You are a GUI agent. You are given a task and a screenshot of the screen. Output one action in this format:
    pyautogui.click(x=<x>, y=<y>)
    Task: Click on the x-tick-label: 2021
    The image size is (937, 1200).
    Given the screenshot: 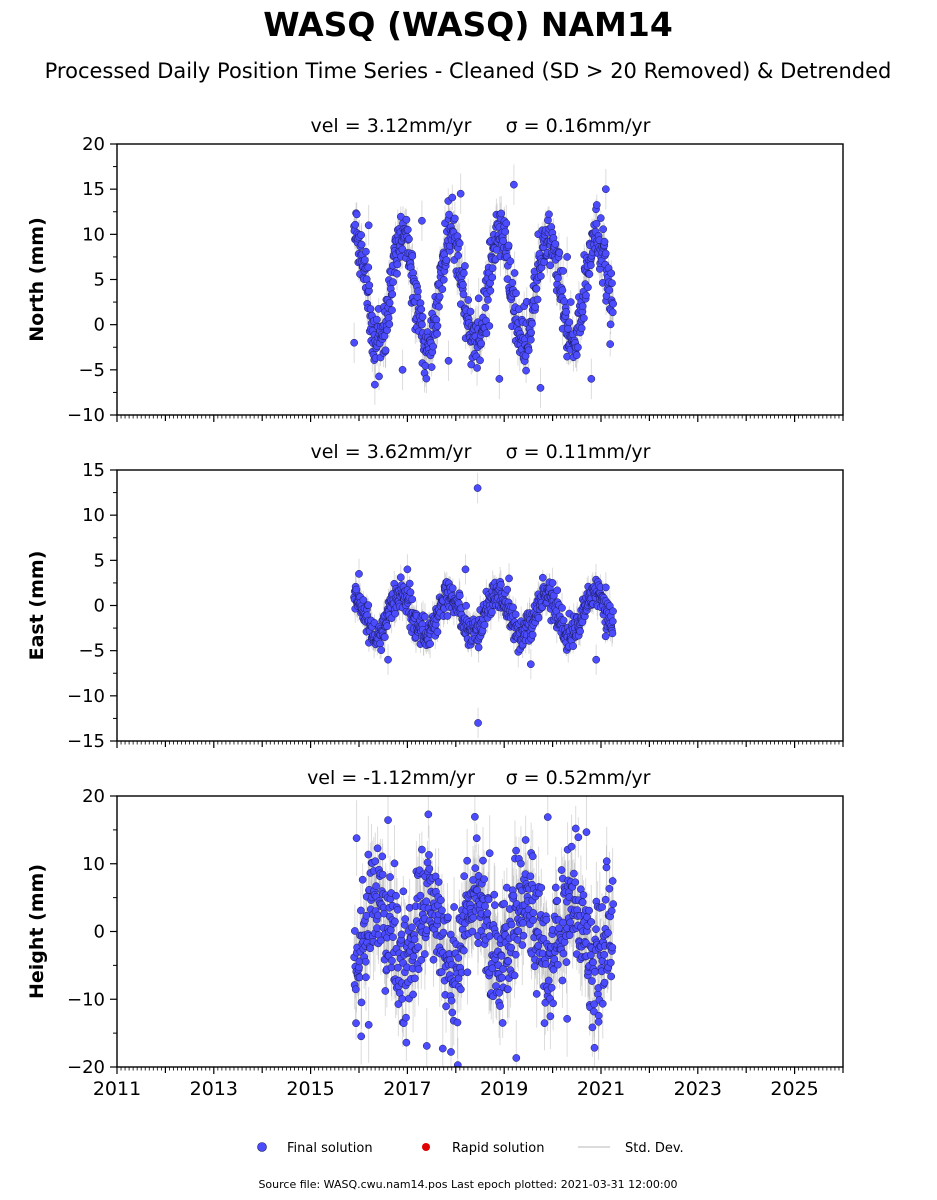 What is the action you would take?
    pyautogui.click(x=601, y=1089)
    